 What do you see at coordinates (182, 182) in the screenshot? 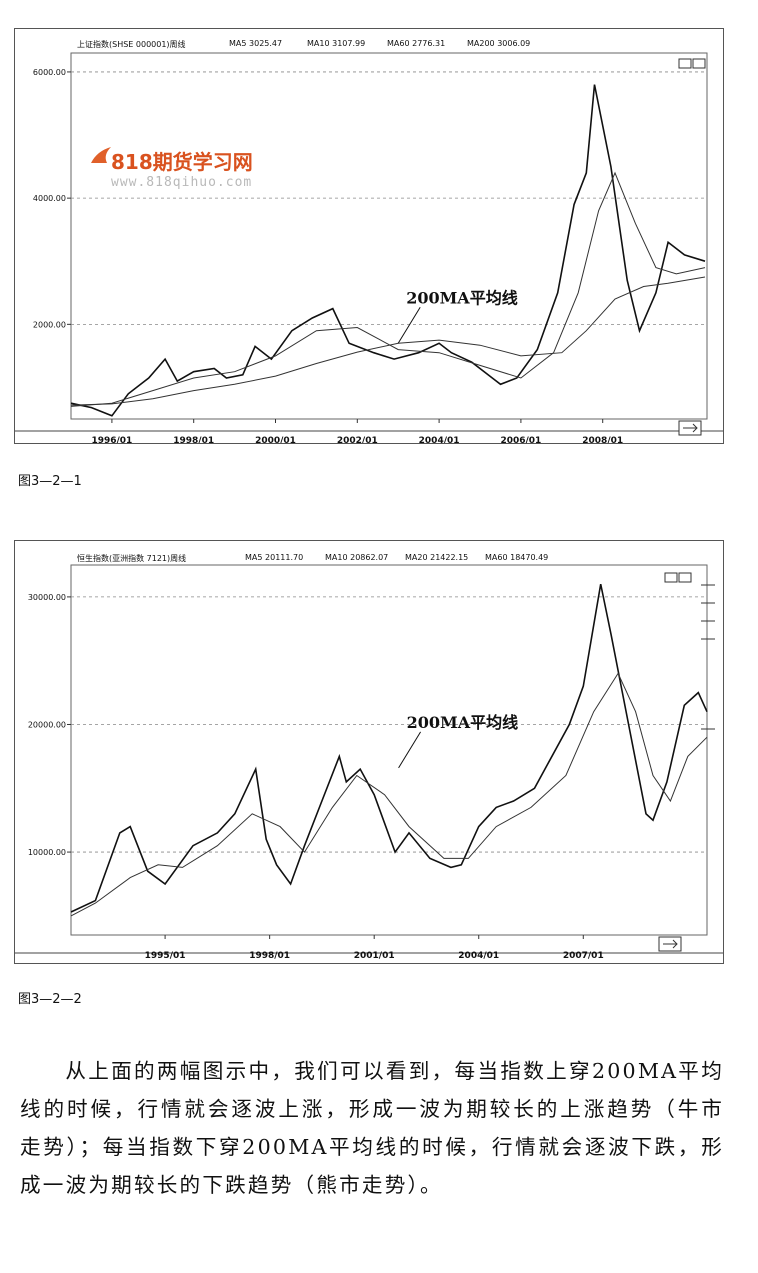
I see `watermark-url: www.818qihuo.com` at bounding box center [182, 182].